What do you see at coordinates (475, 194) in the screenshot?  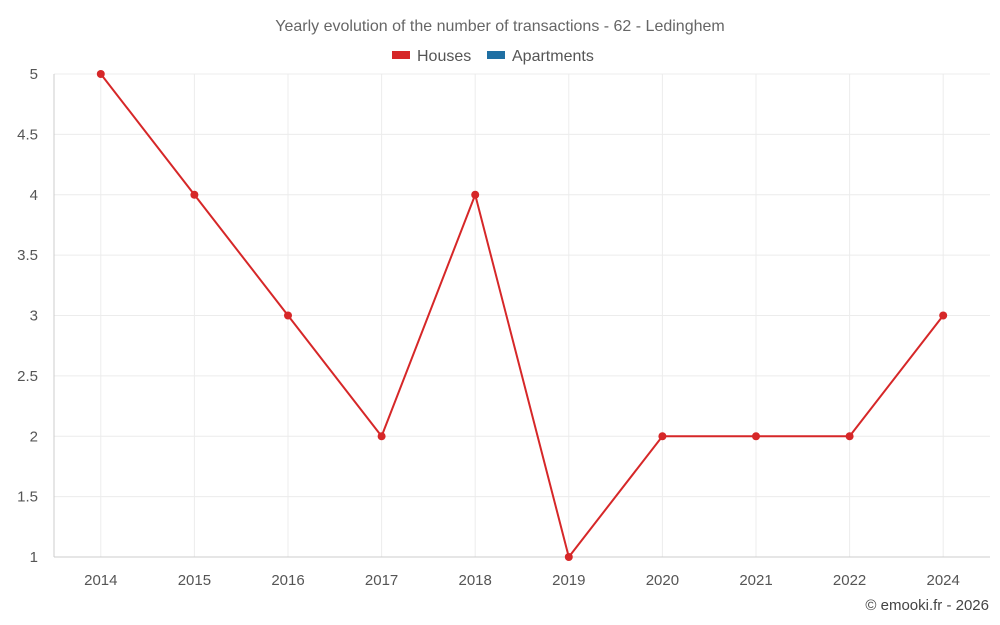 I see `data-point-houses-2018` at bounding box center [475, 194].